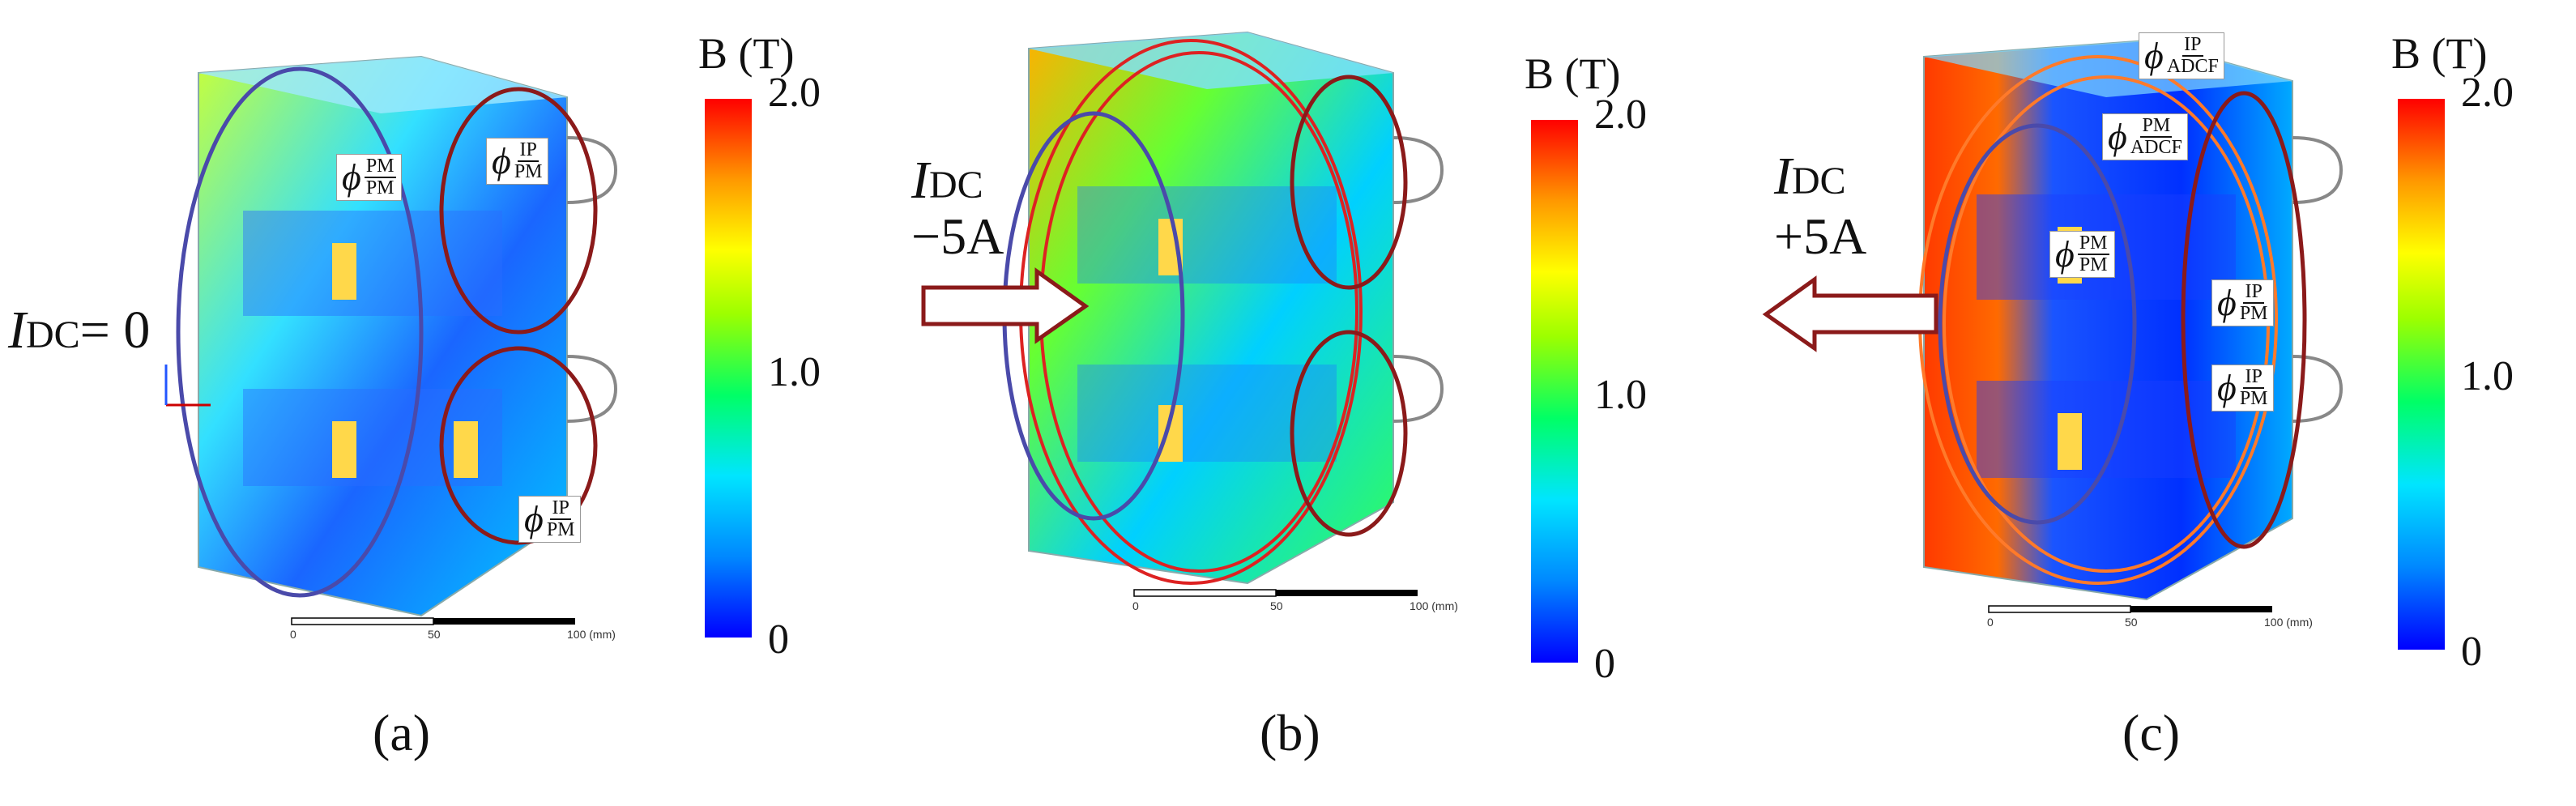 This screenshot has height=806, width=2576. What do you see at coordinates (1277, 605) in the screenshot?
I see `scale-tick-50-b: 50` at bounding box center [1277, 605].